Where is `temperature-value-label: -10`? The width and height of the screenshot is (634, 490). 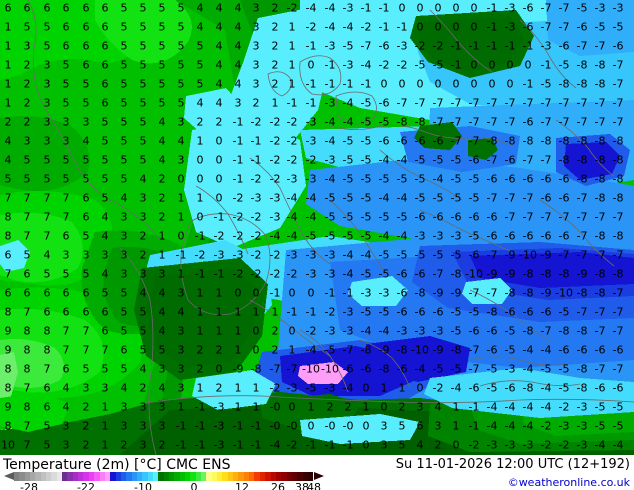
temperature-value-label: -10 is located at coordinates (420, 350).